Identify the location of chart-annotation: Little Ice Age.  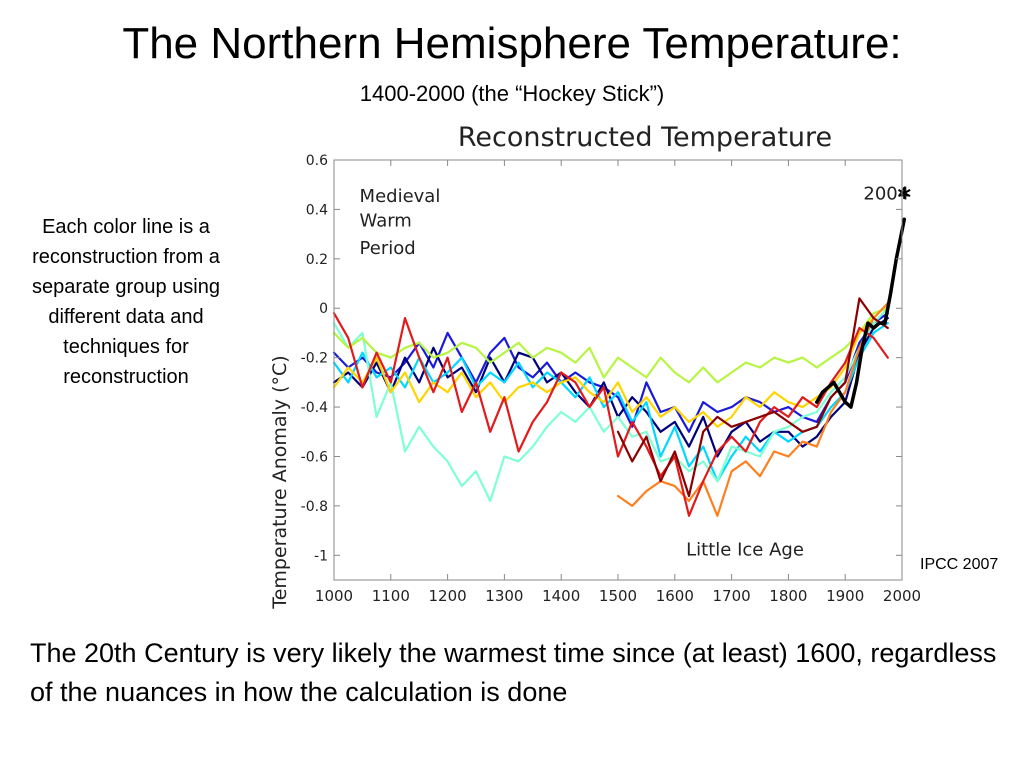
(745, 549).